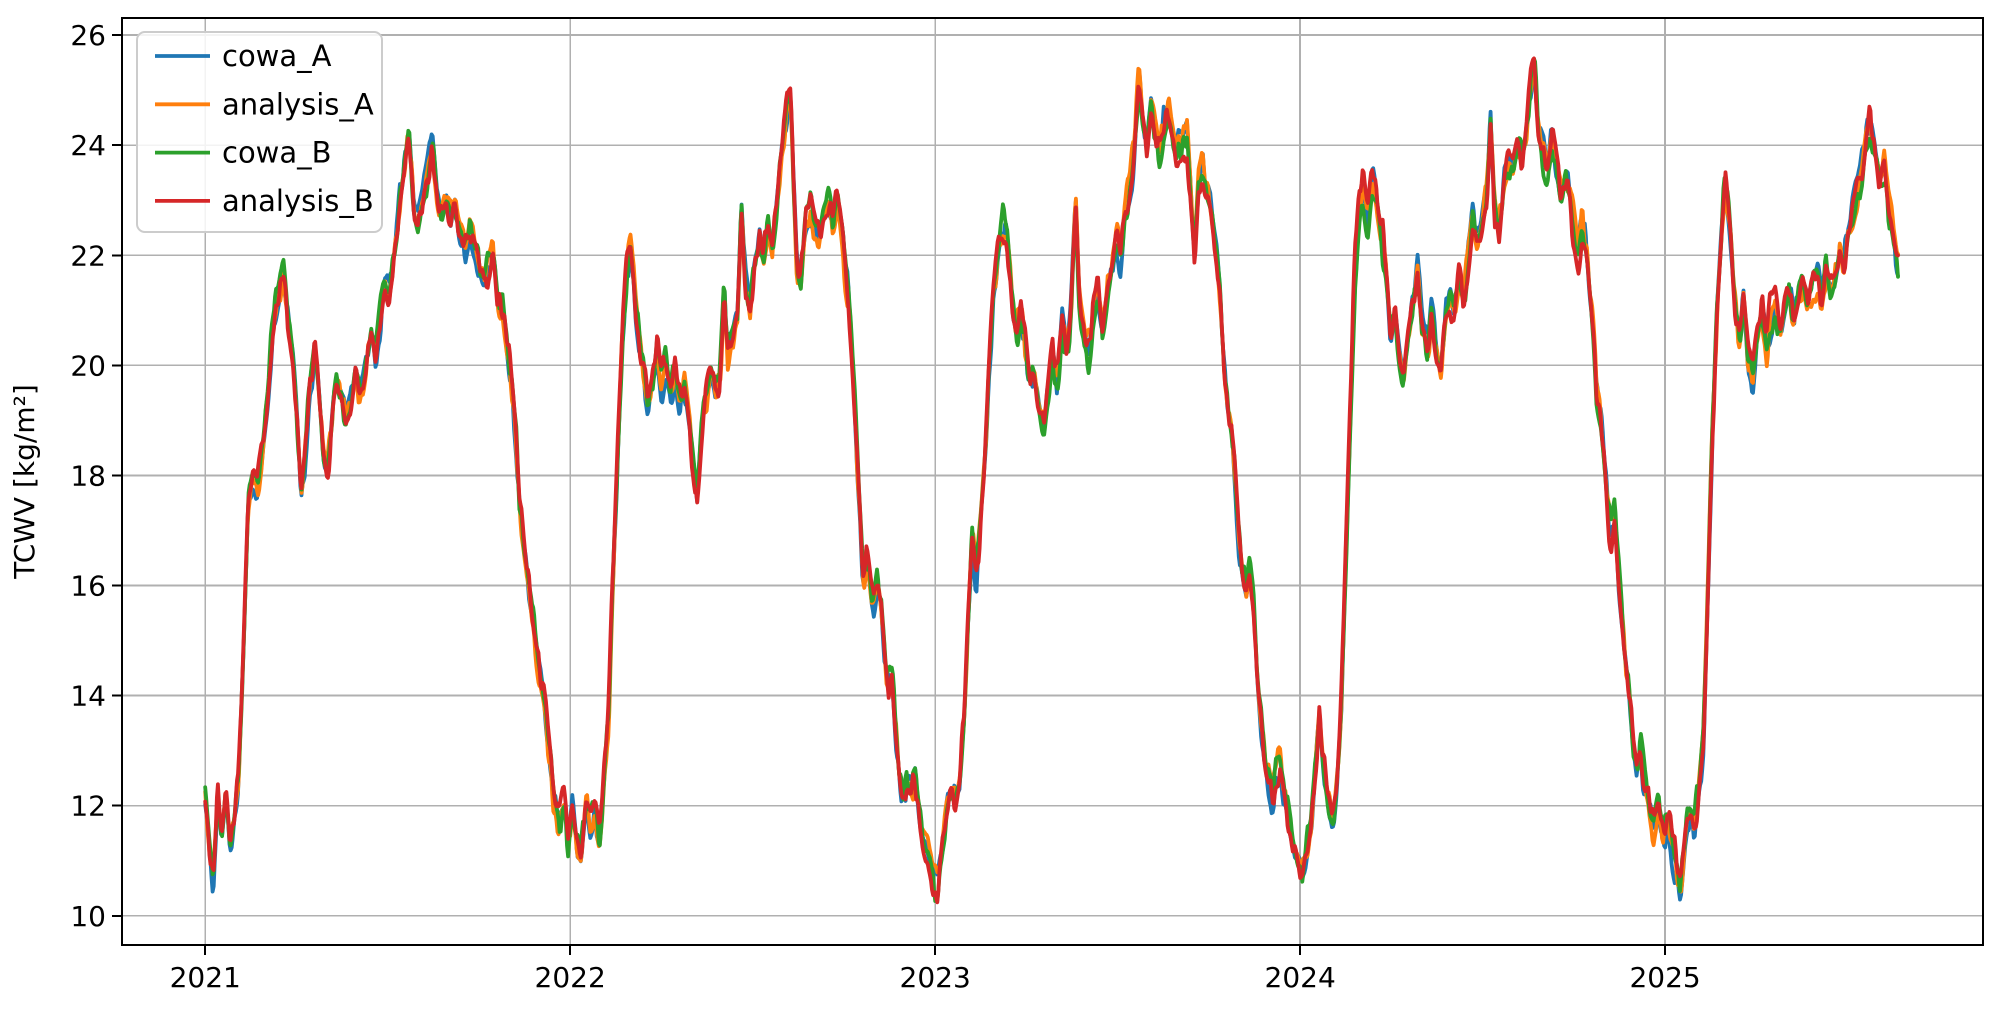 This screenshot has height=1011, width=2001. What do you see at coordinates (88, 365) in the screenshot?
I see `y-tick-label: 20` at bounding box center [88, 365].